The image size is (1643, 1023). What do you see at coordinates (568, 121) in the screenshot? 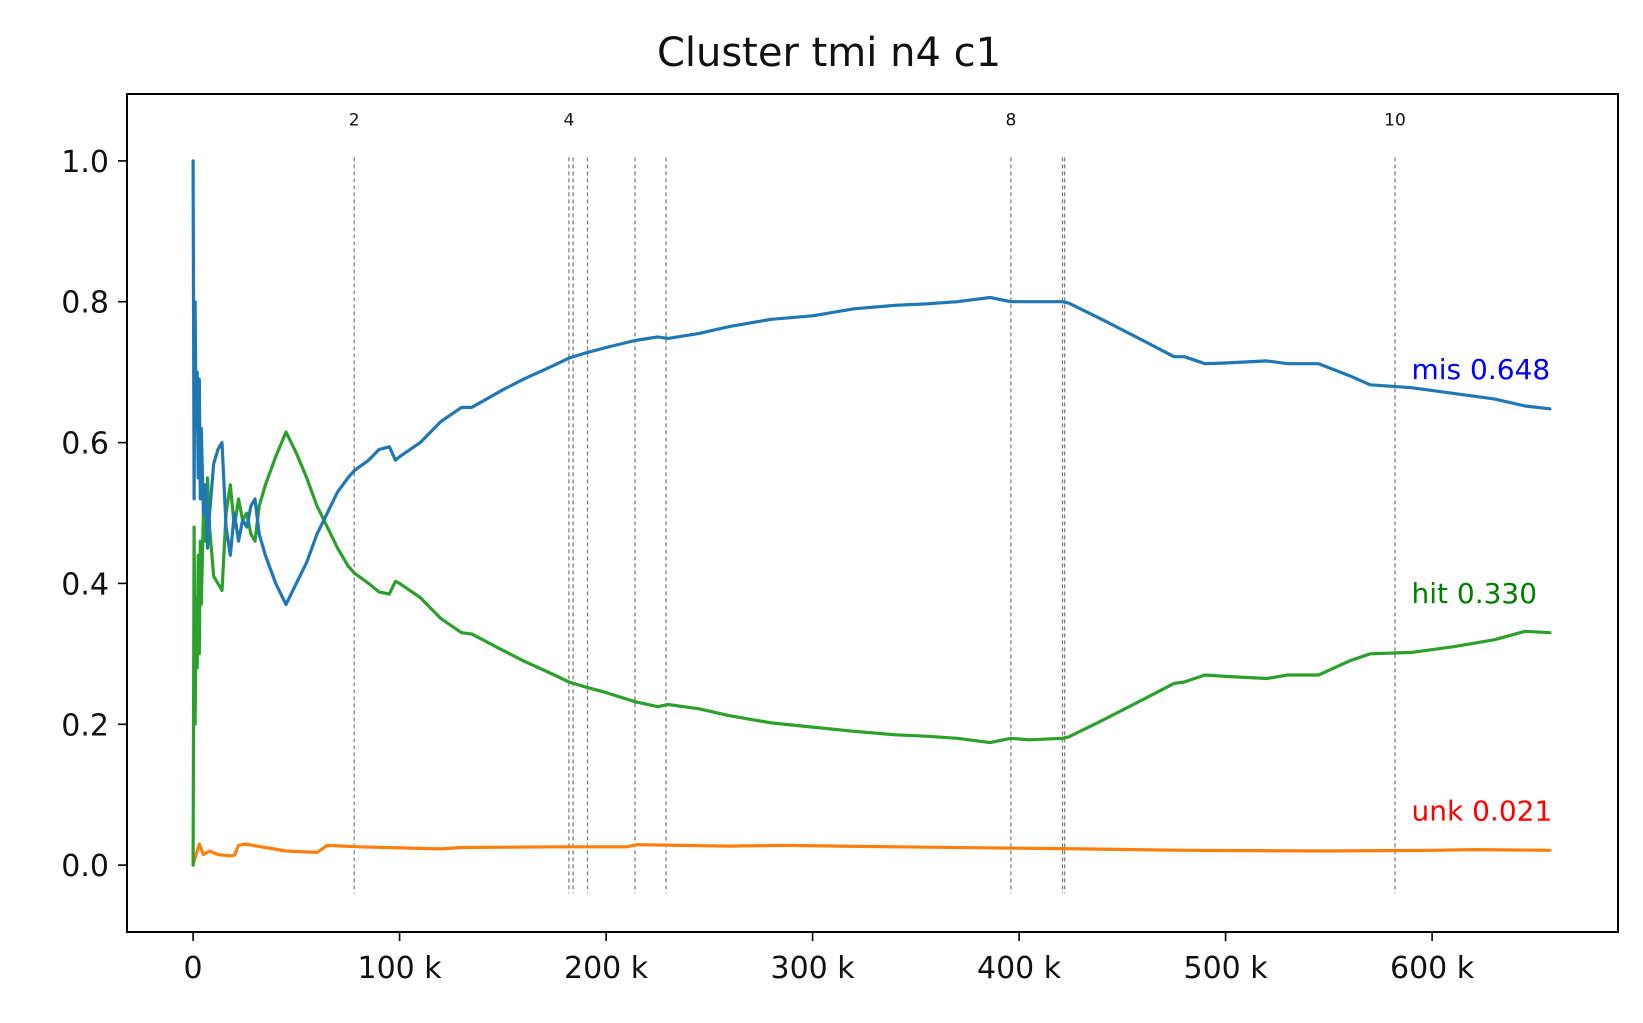
I see `vline-label-1: 4` at bounding box center [568, 121].